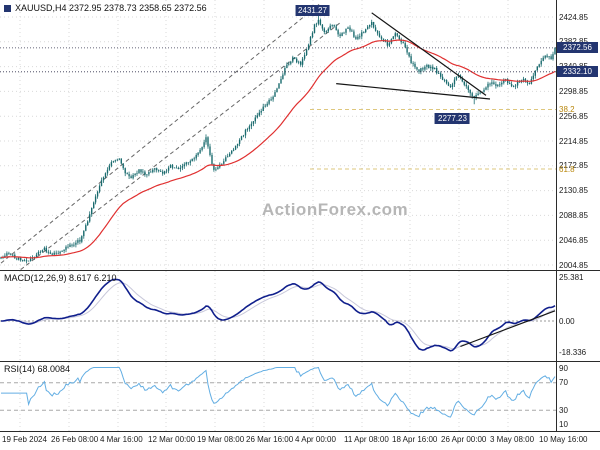 The width and height of the screenshot is (600, 450). Describe the element at coordinates (278, 60) in the screenshot. I see `price-marker-lines` at that location.